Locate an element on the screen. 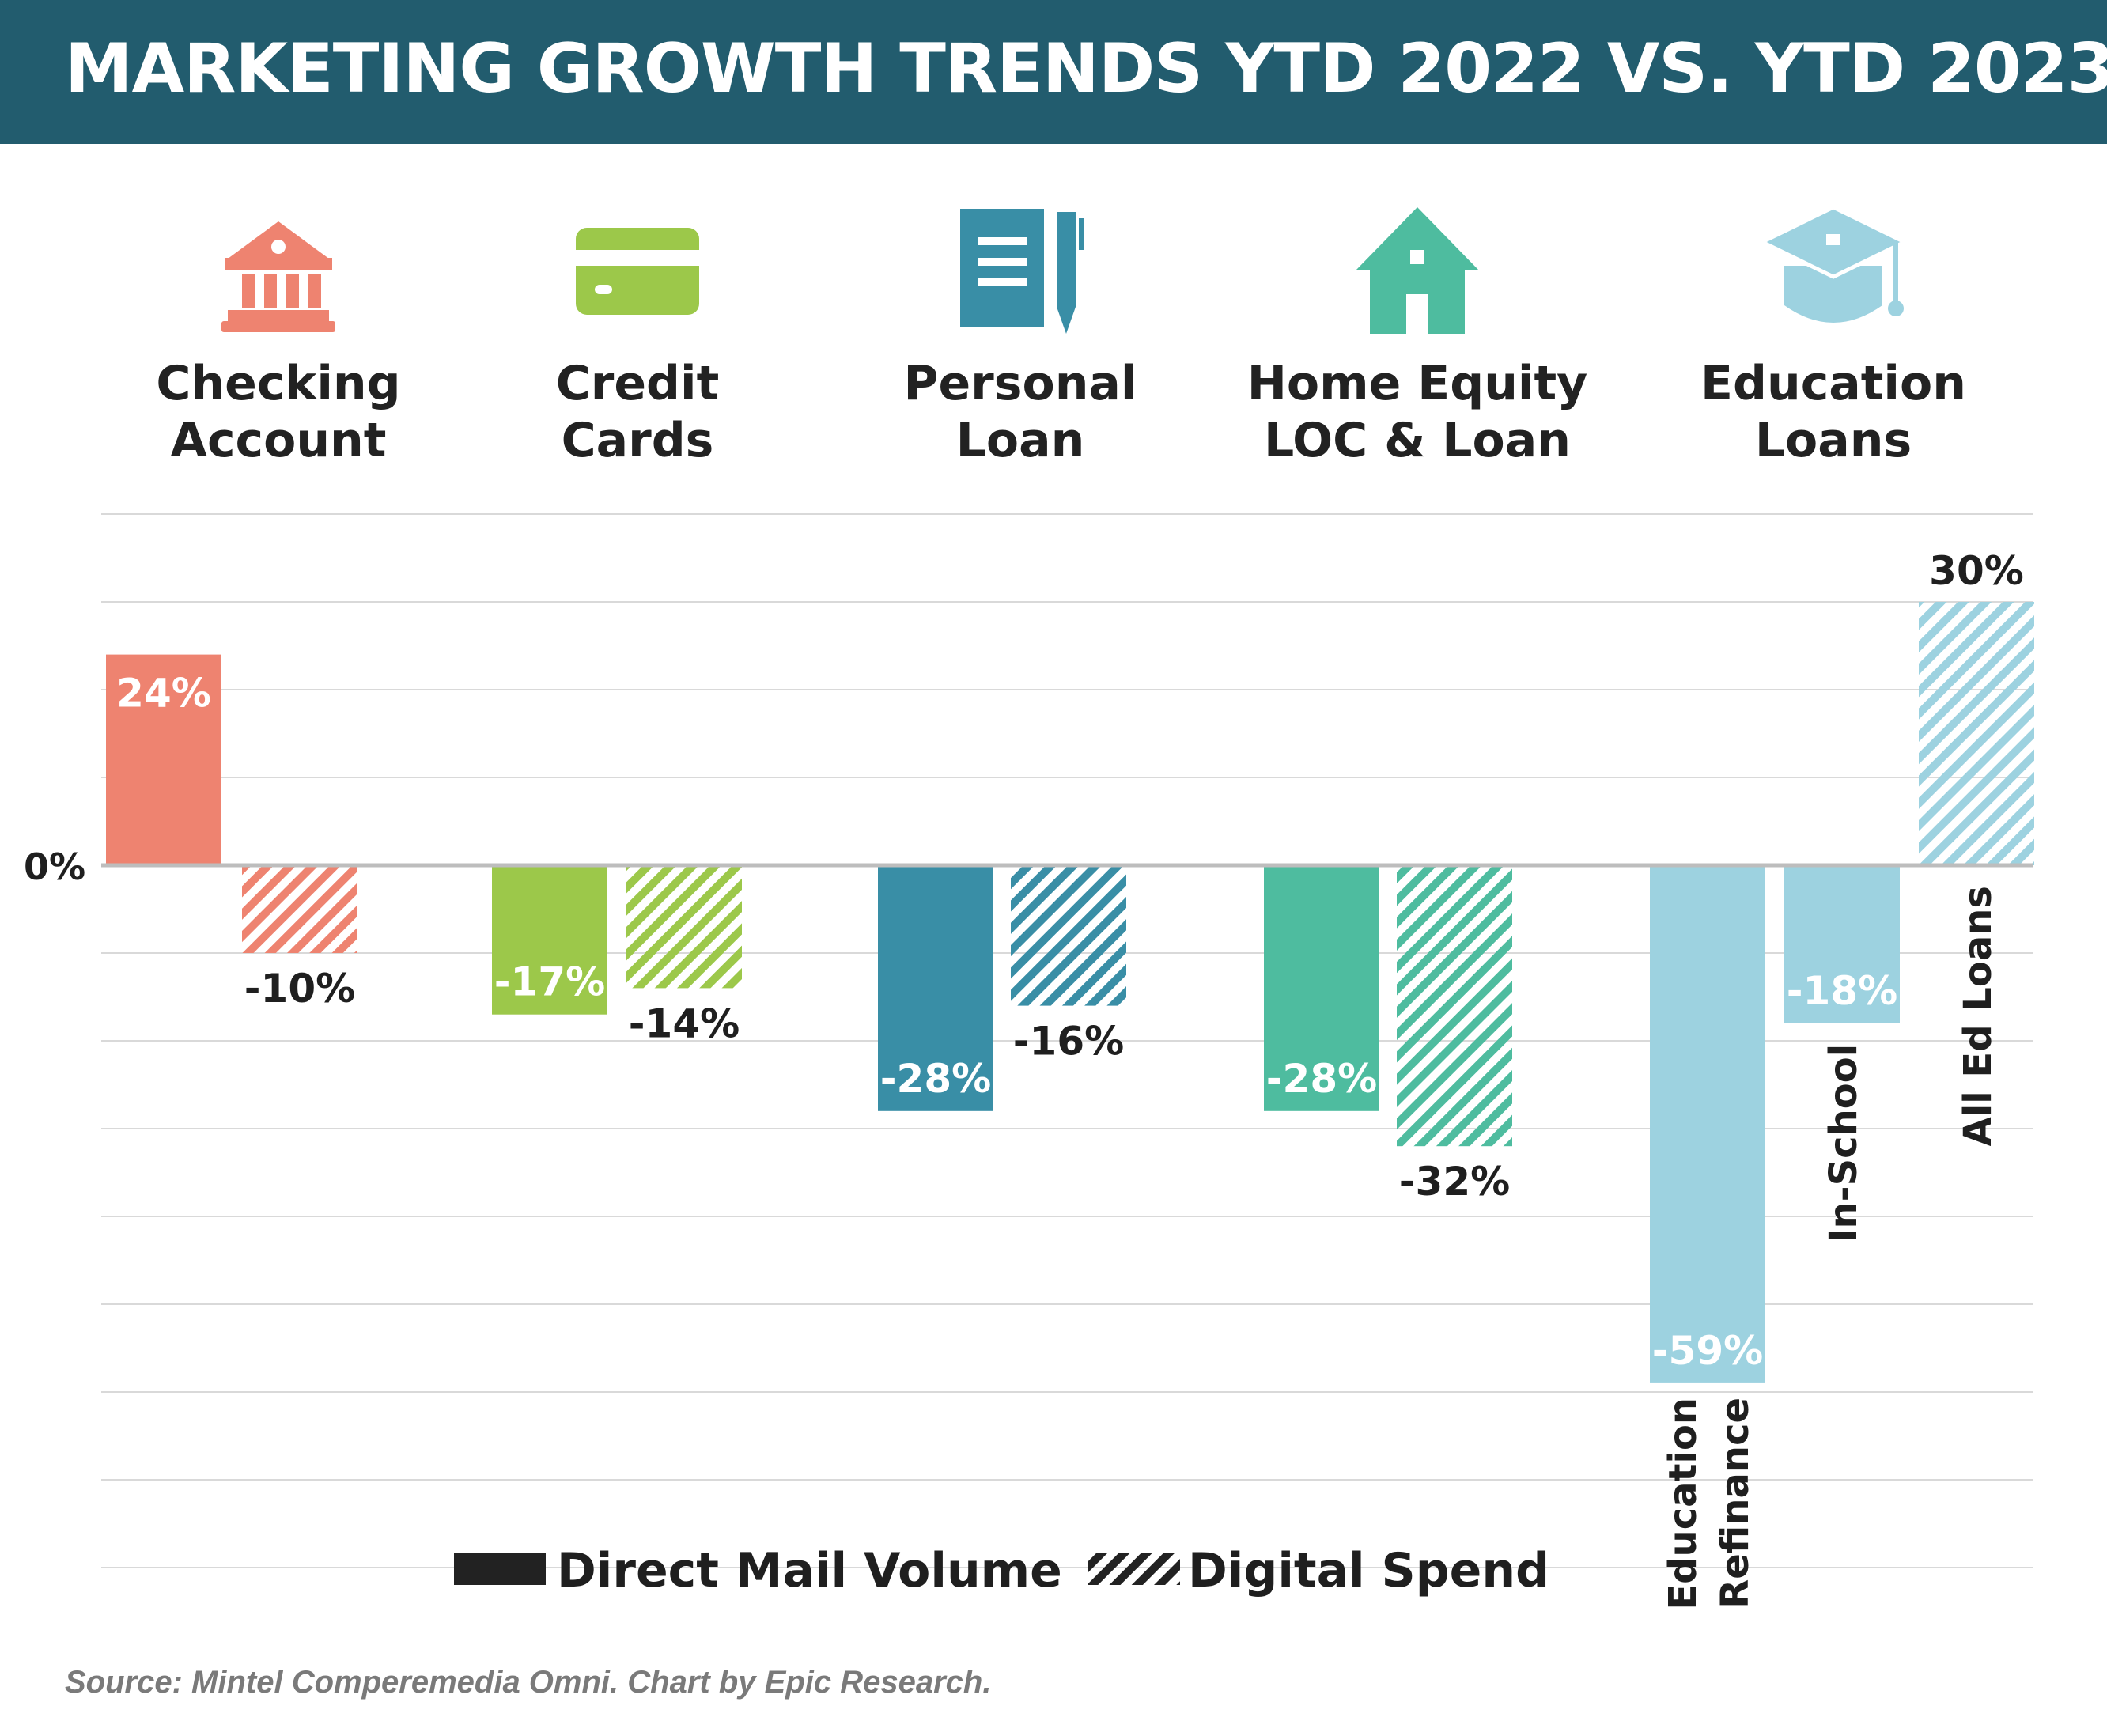  bar-sublabel: In-School is located at coordinates (1844, 1144).